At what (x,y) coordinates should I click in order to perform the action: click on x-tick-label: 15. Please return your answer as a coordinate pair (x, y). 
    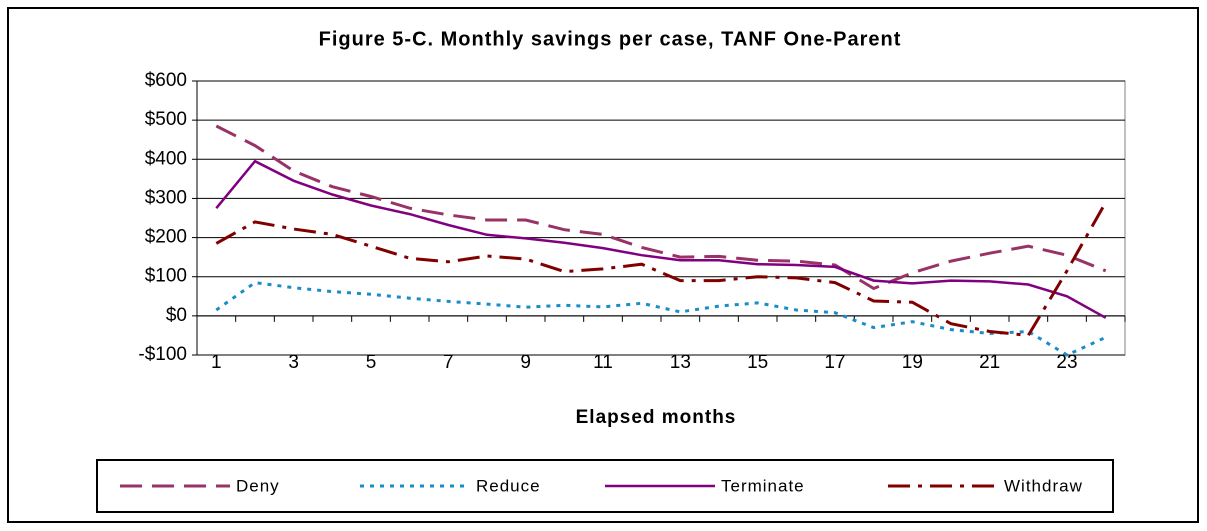
    Looking at the image, I should click on (757, 362).